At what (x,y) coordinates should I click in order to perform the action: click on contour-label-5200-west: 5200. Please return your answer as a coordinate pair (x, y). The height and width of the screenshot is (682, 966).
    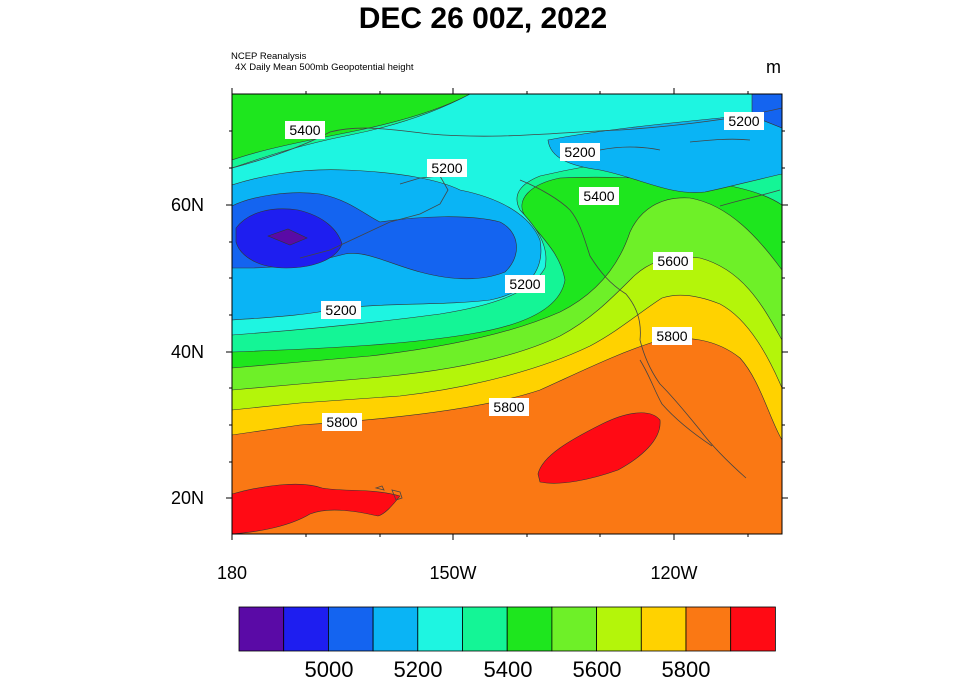
    Looking at the image, I should click on (340, 310).